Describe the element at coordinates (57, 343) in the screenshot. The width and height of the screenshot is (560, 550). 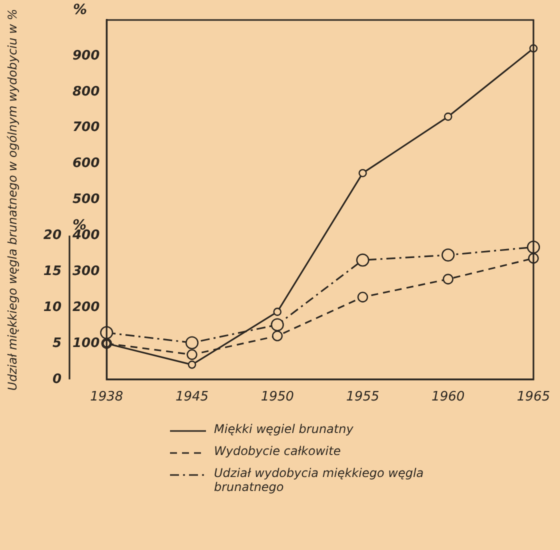
I see `y2-tick-label: 5` at that location.